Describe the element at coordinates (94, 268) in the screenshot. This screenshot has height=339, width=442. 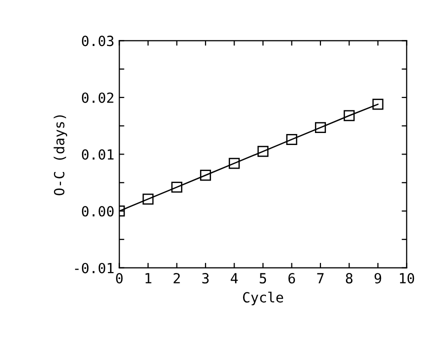
I see `y-tick-label: -0.01` at that location.